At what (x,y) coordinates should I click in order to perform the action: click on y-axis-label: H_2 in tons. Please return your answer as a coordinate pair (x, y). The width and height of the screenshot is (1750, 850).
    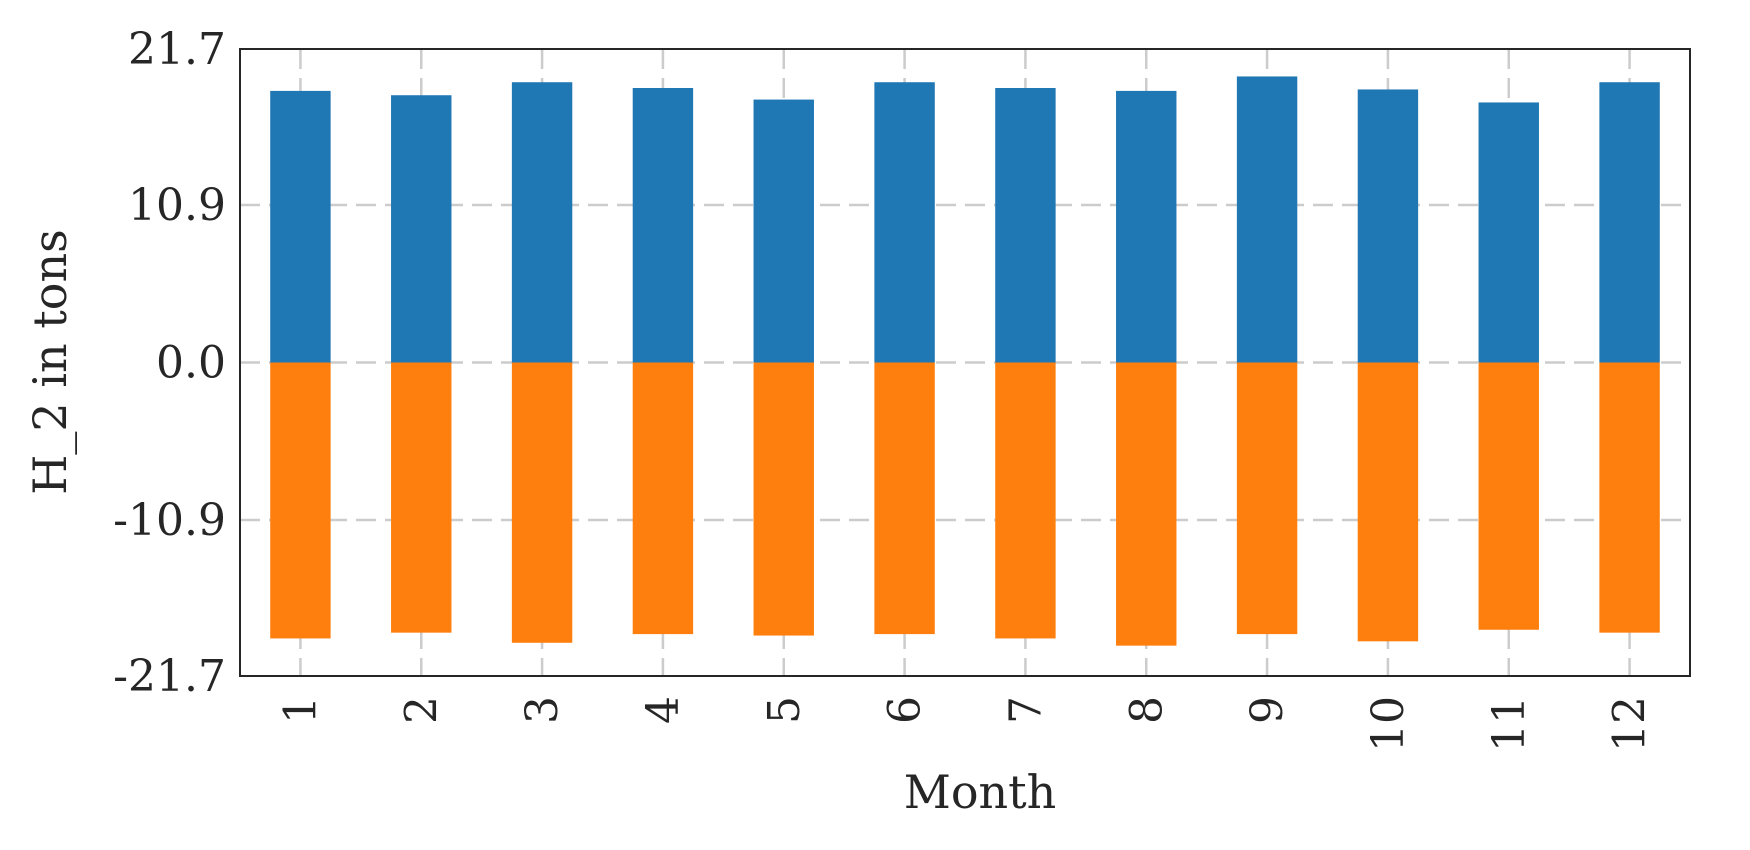
    Looking at the image, I should click on (50, 361).